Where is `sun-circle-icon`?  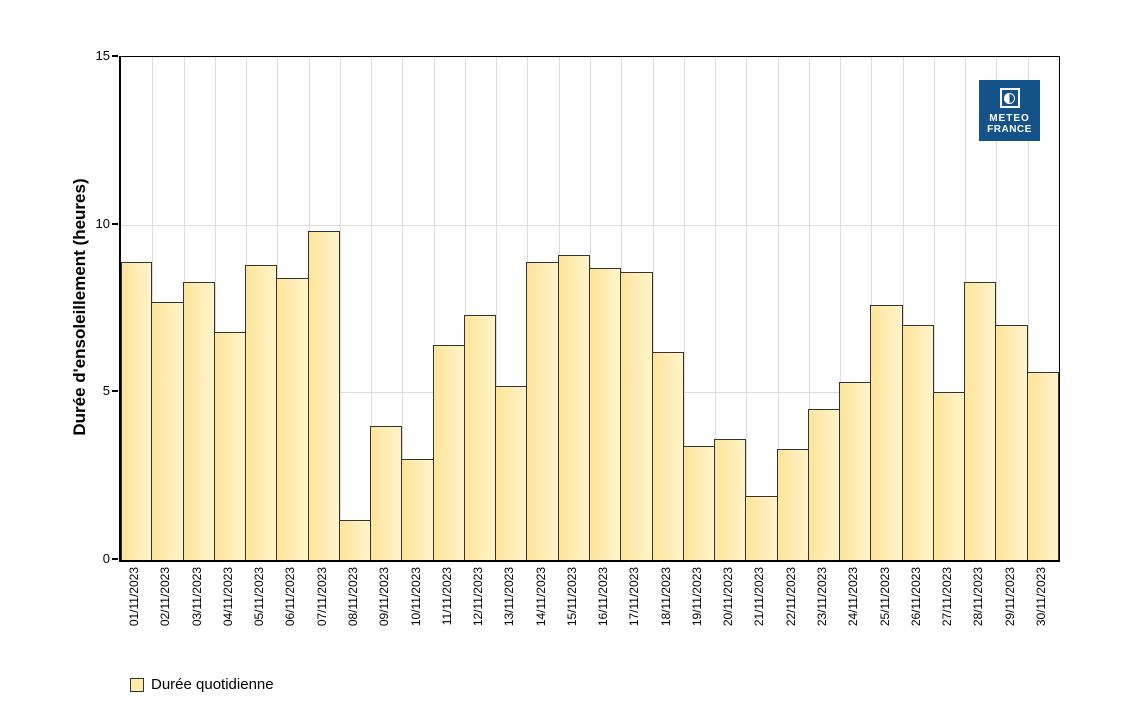 sun-circle-icon is located at coordinates (1009, 98).